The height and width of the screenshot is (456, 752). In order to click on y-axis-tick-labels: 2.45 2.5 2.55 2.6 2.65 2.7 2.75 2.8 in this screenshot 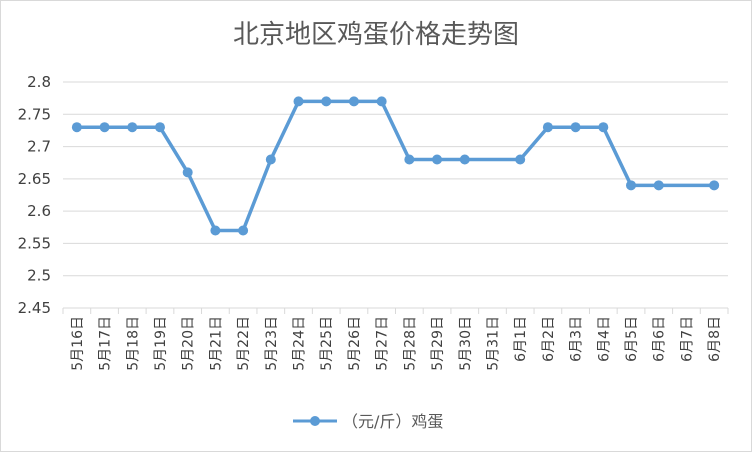, I will do `click(34, 195)`.